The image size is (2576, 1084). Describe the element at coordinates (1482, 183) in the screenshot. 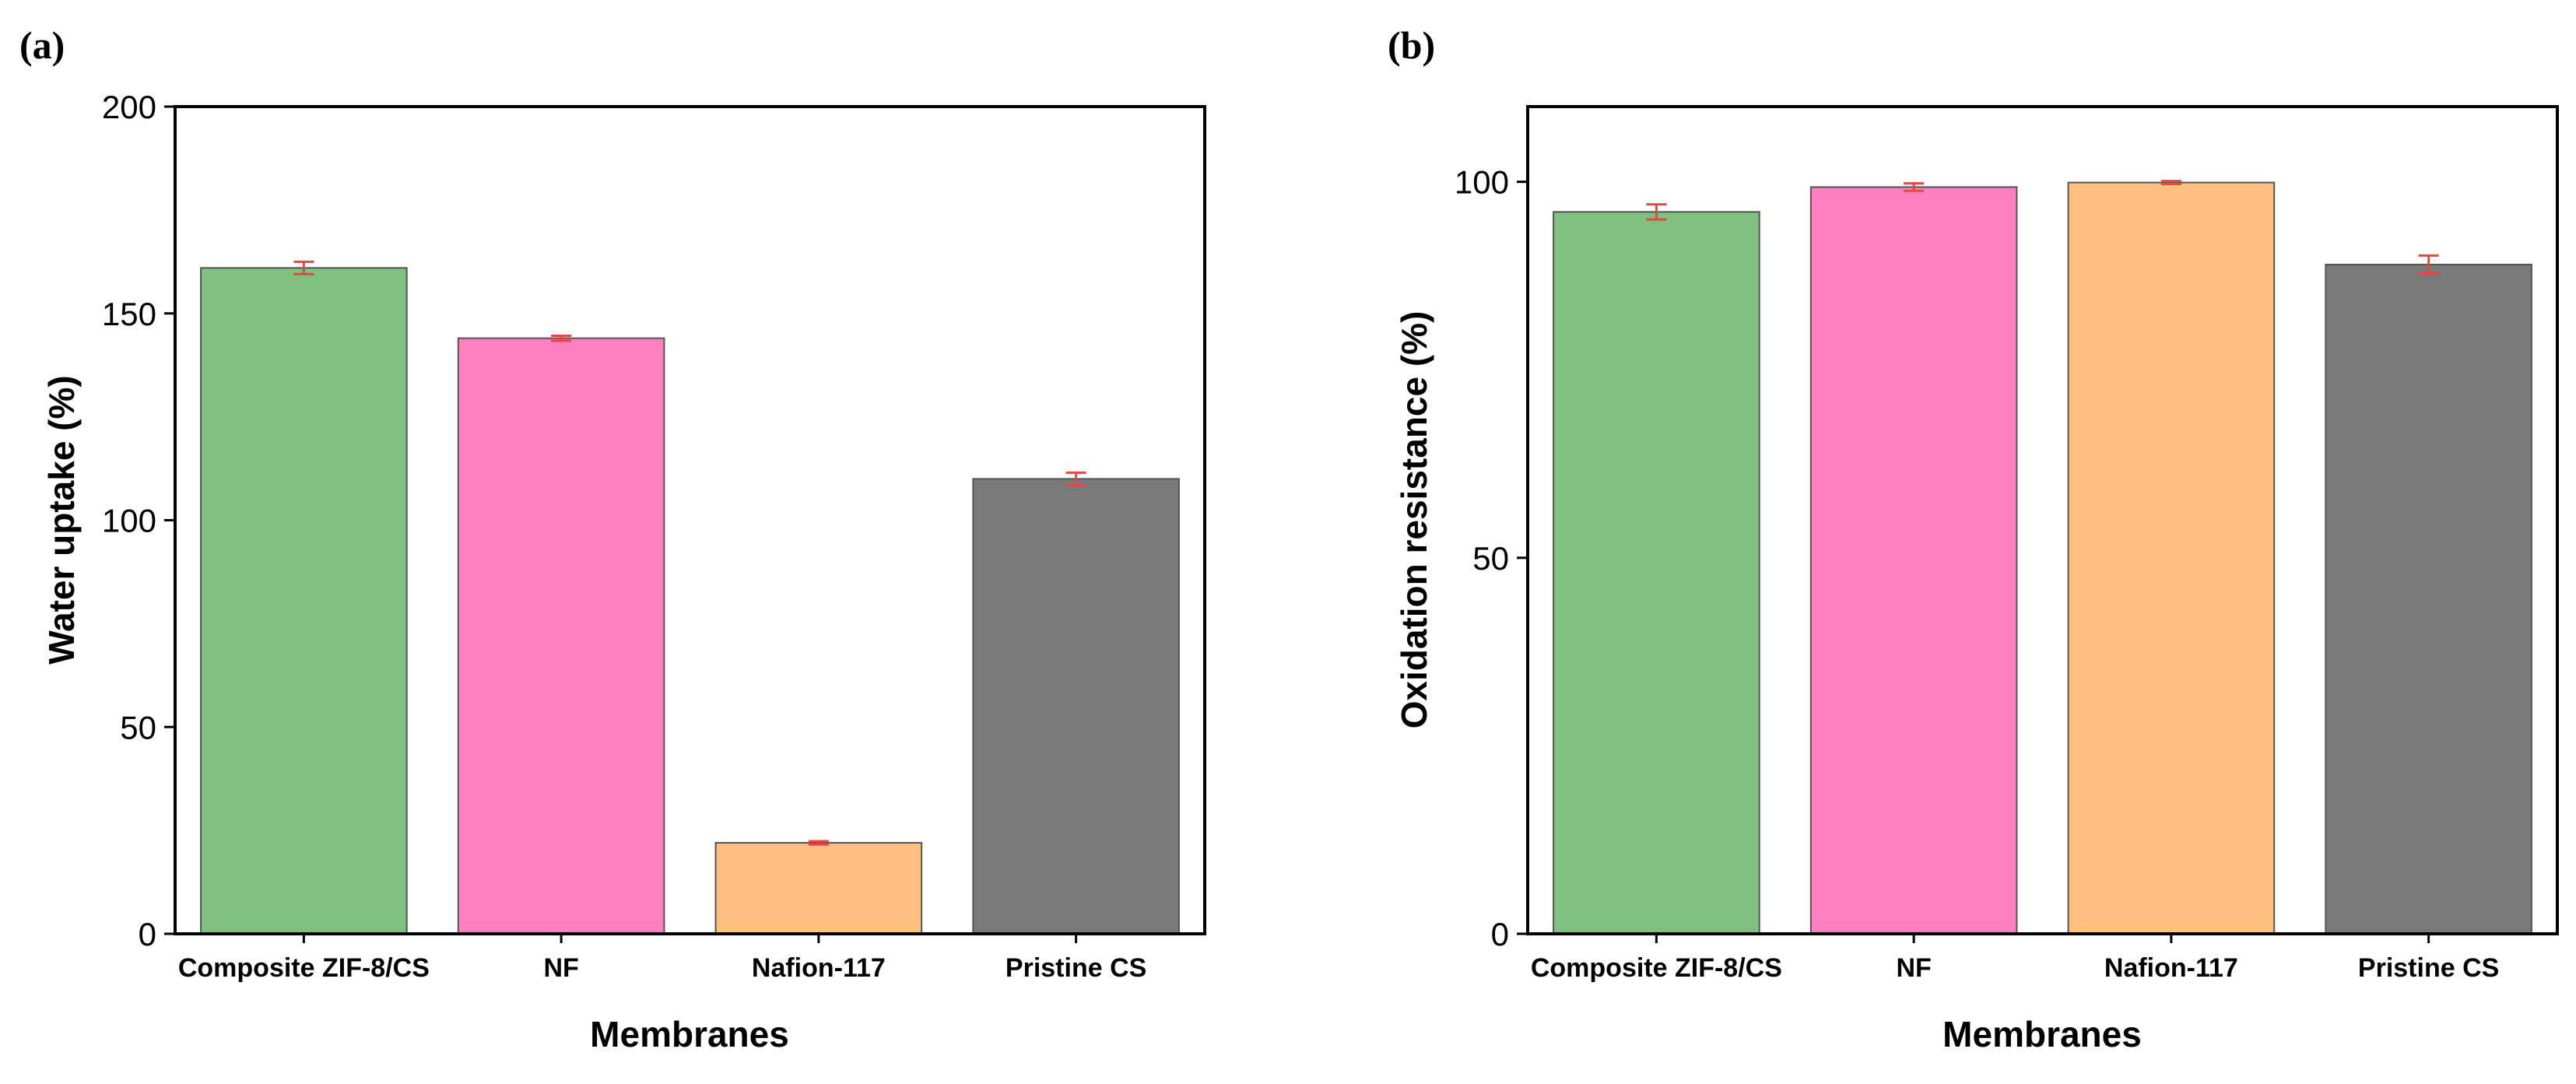

I see `panel-b-y-tick-label-2: 100` at that location.